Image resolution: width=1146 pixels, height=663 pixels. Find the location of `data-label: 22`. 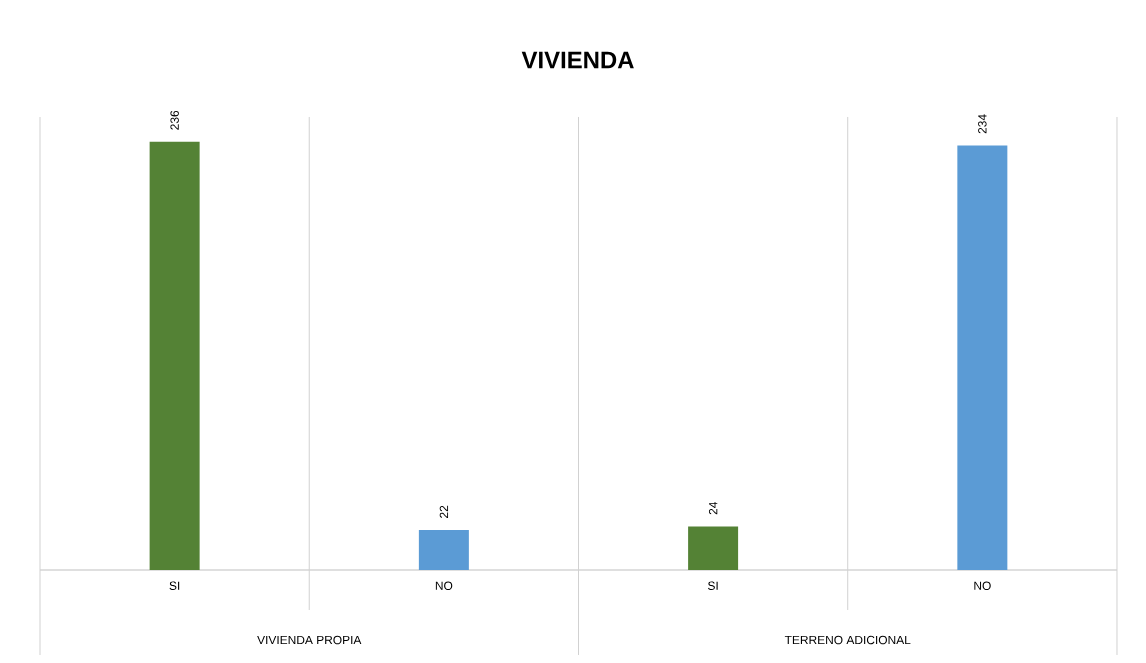

data-label: 22 is located at coordinates (444, 511).